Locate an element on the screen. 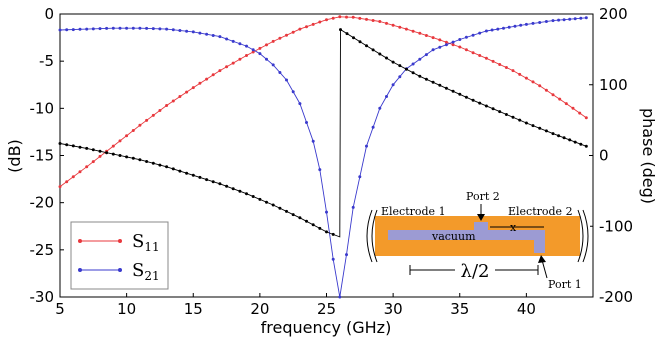 The width and height of the screenshot is (655, 341). x-tick-label: 5 is located at coordinates (60, 309).